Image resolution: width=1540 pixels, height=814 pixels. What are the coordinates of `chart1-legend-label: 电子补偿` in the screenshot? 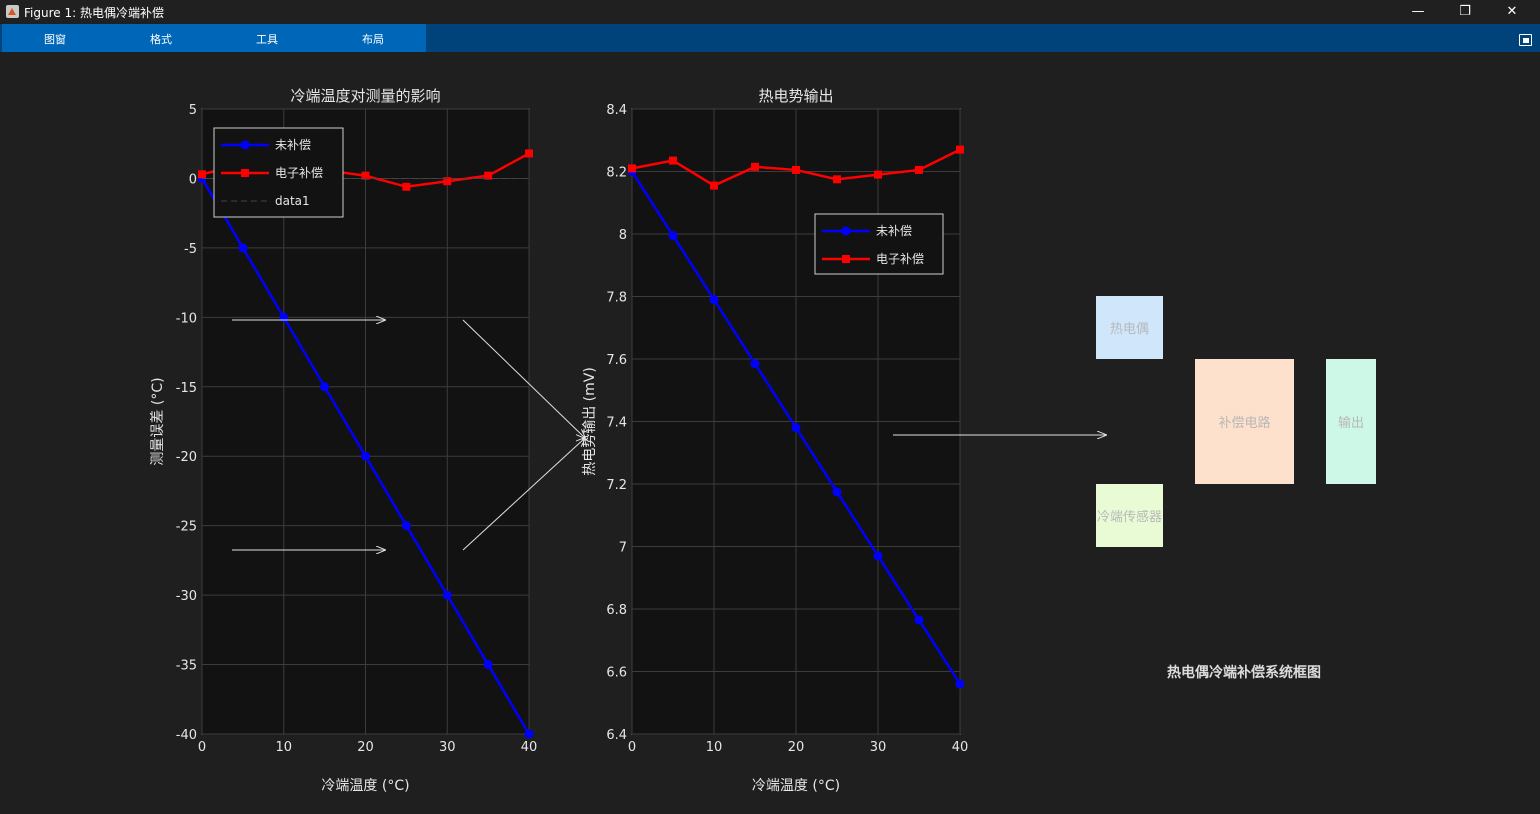 It's located at (299, 172).